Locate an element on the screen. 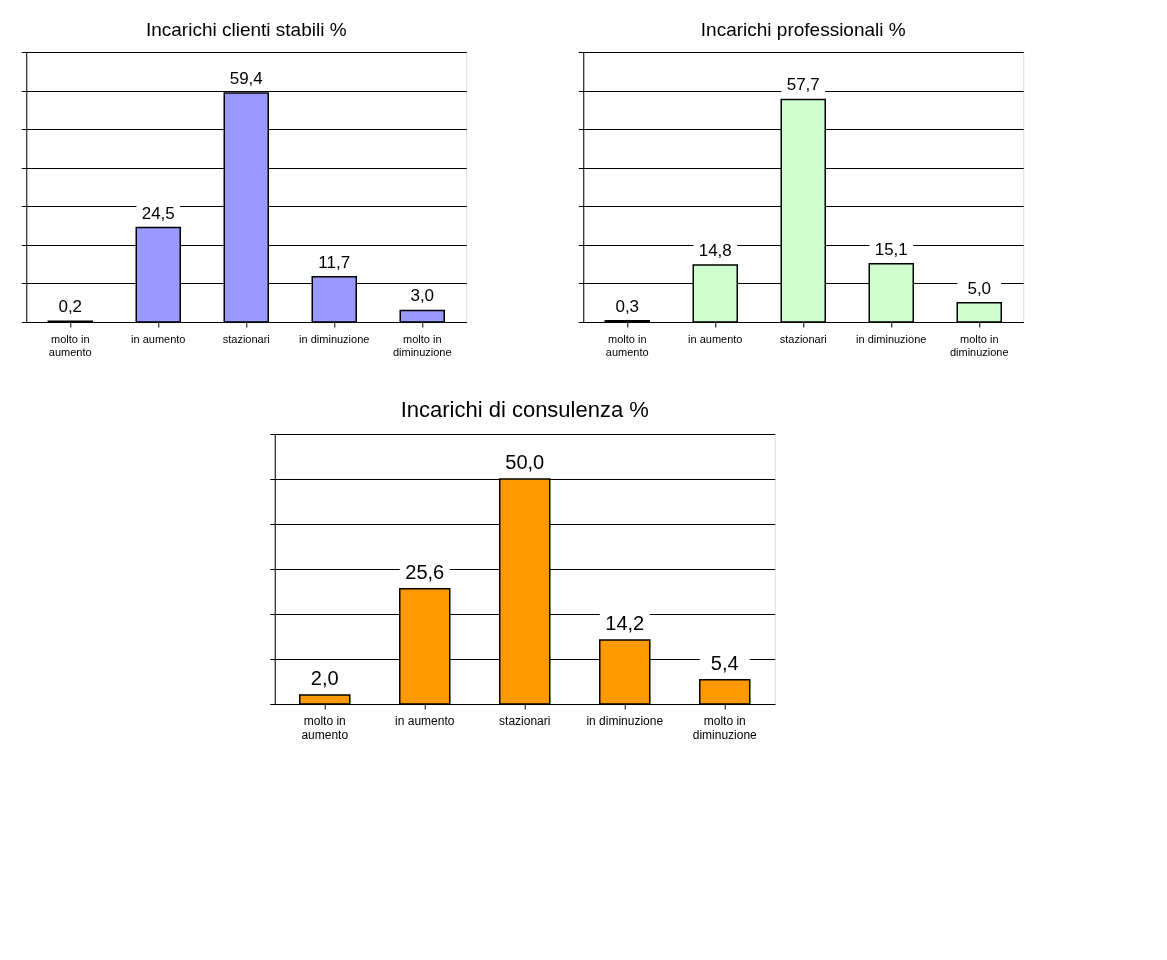 This screenshot has width=1167, height=960. data-label: 0,2 is located at coordinates (70, 307).